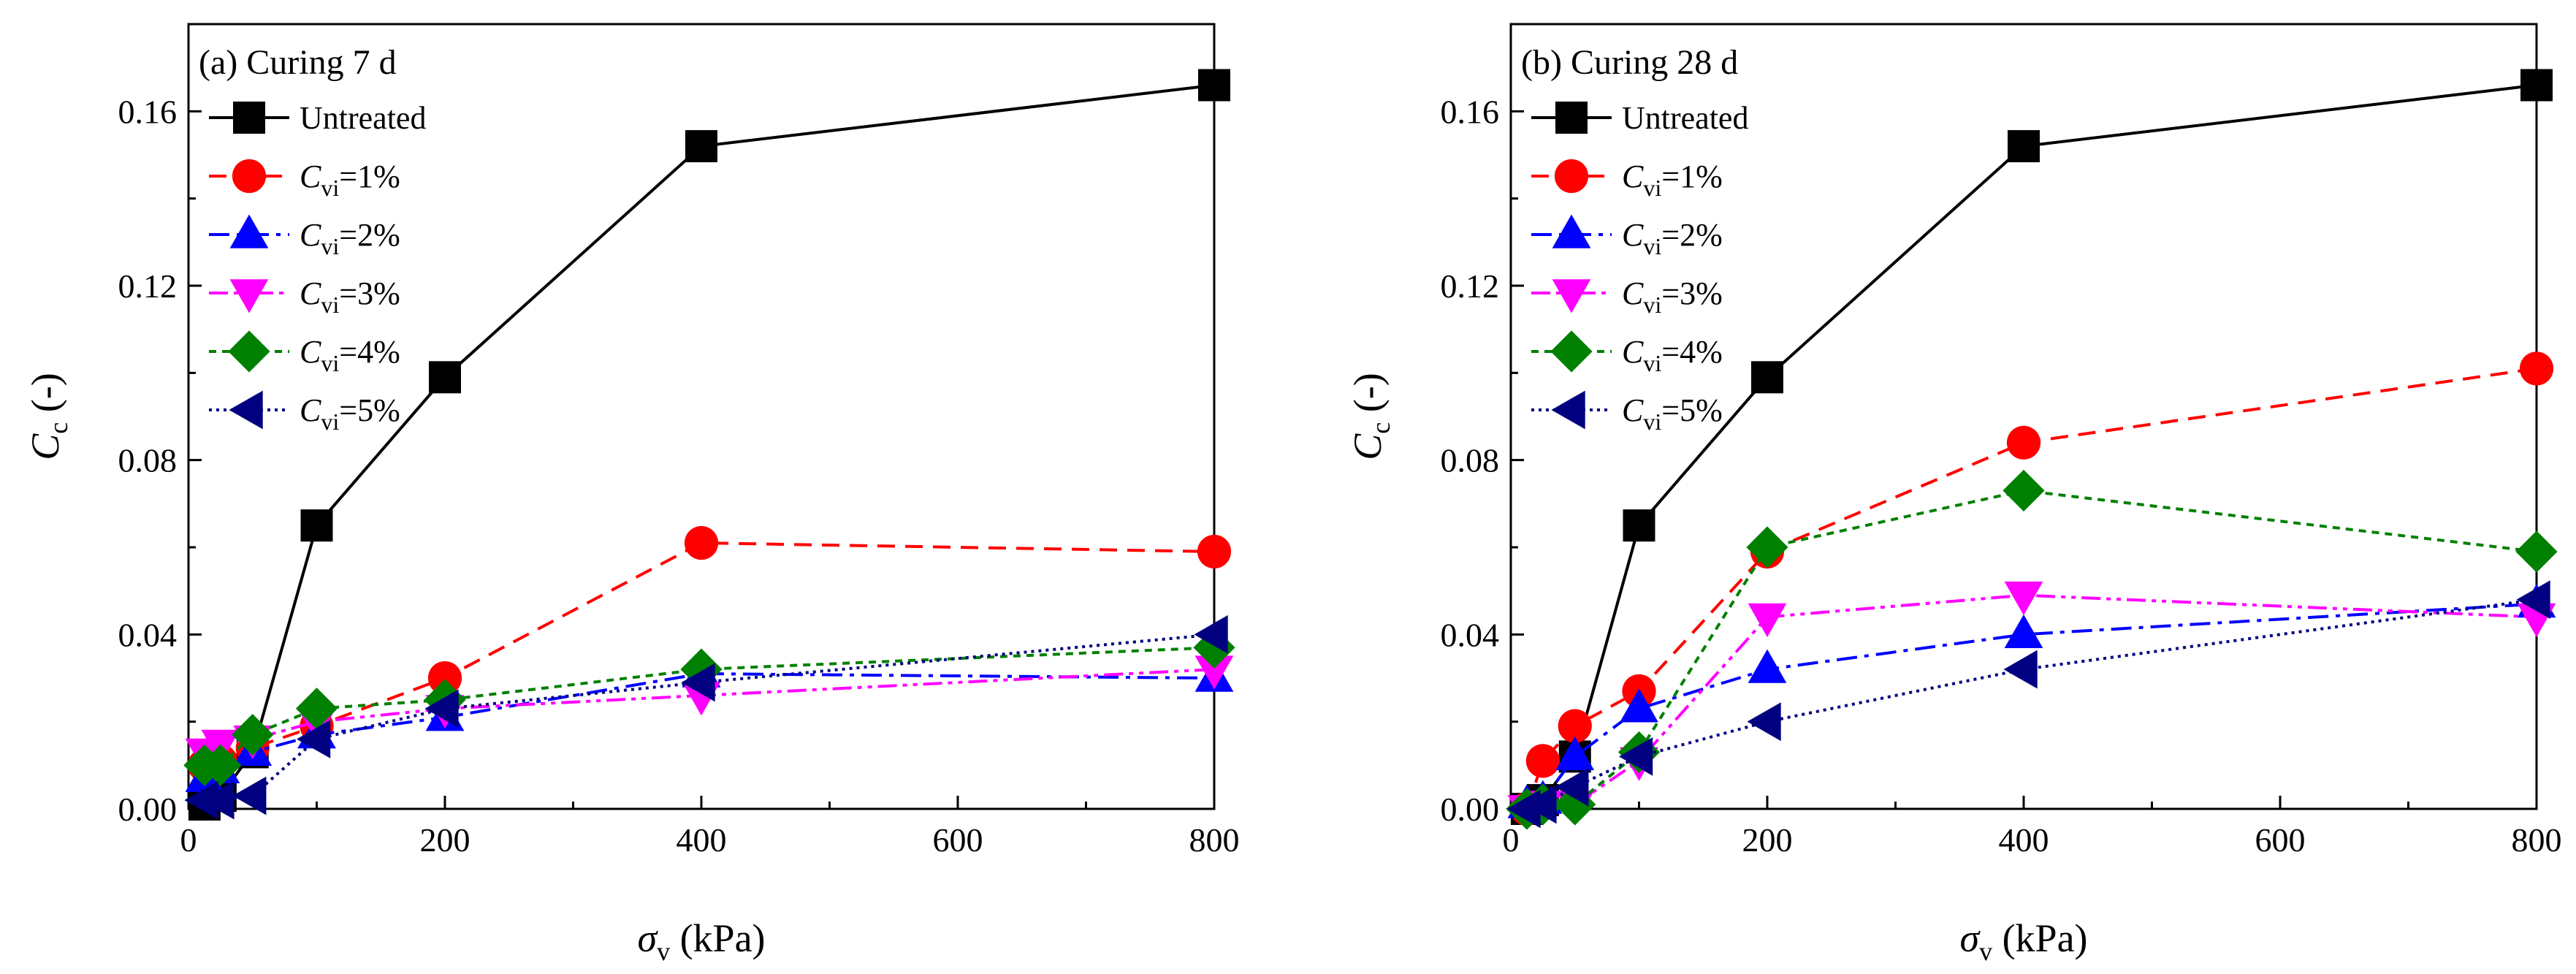 The width and height of the screenshot is (2576, 974). I want to click on series-cvi2, so click(2031, 701).